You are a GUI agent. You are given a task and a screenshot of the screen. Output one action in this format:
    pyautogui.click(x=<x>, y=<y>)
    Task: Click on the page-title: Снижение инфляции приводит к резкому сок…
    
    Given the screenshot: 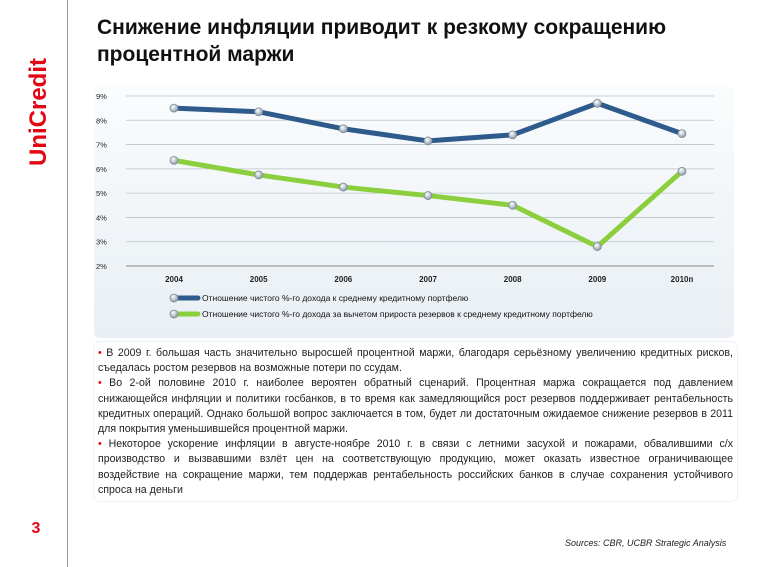 What is the action you would take?
    pyautogui.click(x=382, y=41)
    